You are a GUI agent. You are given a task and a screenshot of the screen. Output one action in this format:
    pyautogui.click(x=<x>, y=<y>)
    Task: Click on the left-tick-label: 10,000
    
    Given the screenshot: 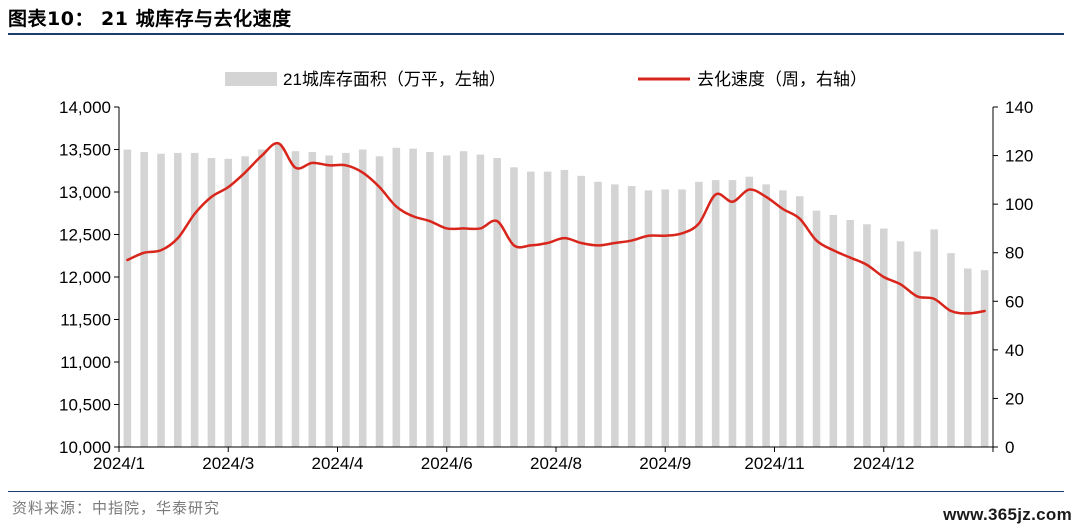 What is the action you would take?
    pyautogui.click(x=85, y=447)
    